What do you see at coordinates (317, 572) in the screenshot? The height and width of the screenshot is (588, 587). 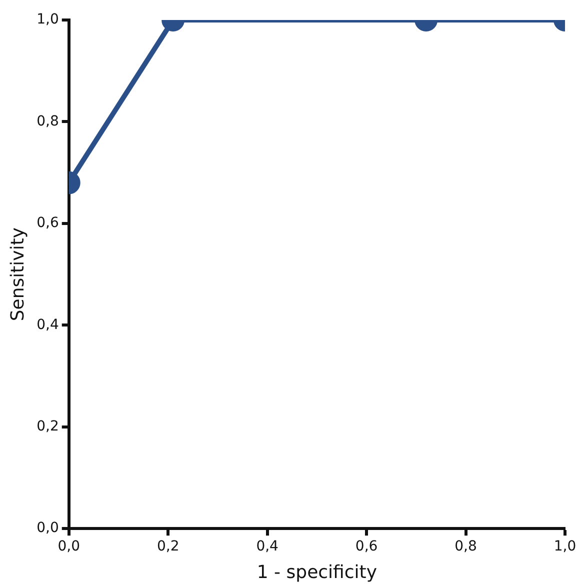 I see `x-axis-title: 1 - specificity` at bounding box center [317, 572].